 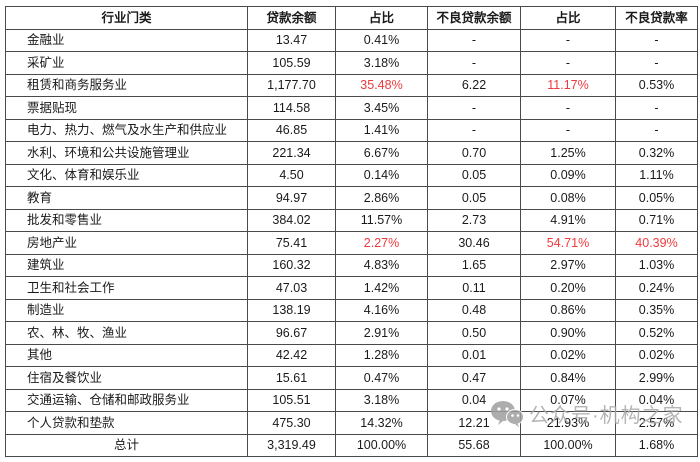 I want to click on value-cell: 2.73, so click(x=474, y=220).